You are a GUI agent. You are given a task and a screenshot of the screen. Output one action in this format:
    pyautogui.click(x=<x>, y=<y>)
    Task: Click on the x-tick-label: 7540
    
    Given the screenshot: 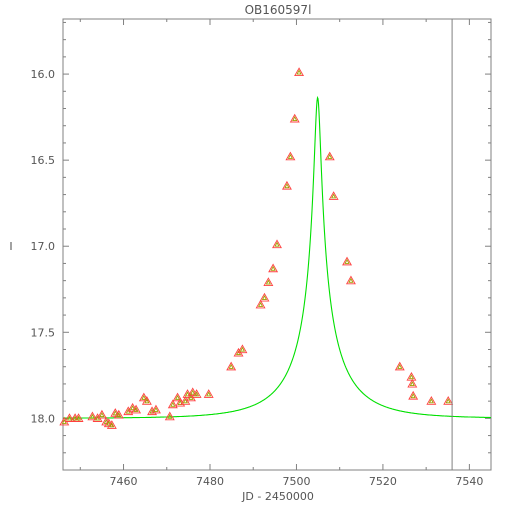 What is the action you would take?
    pyautogui.click(x=469, y=481)
    